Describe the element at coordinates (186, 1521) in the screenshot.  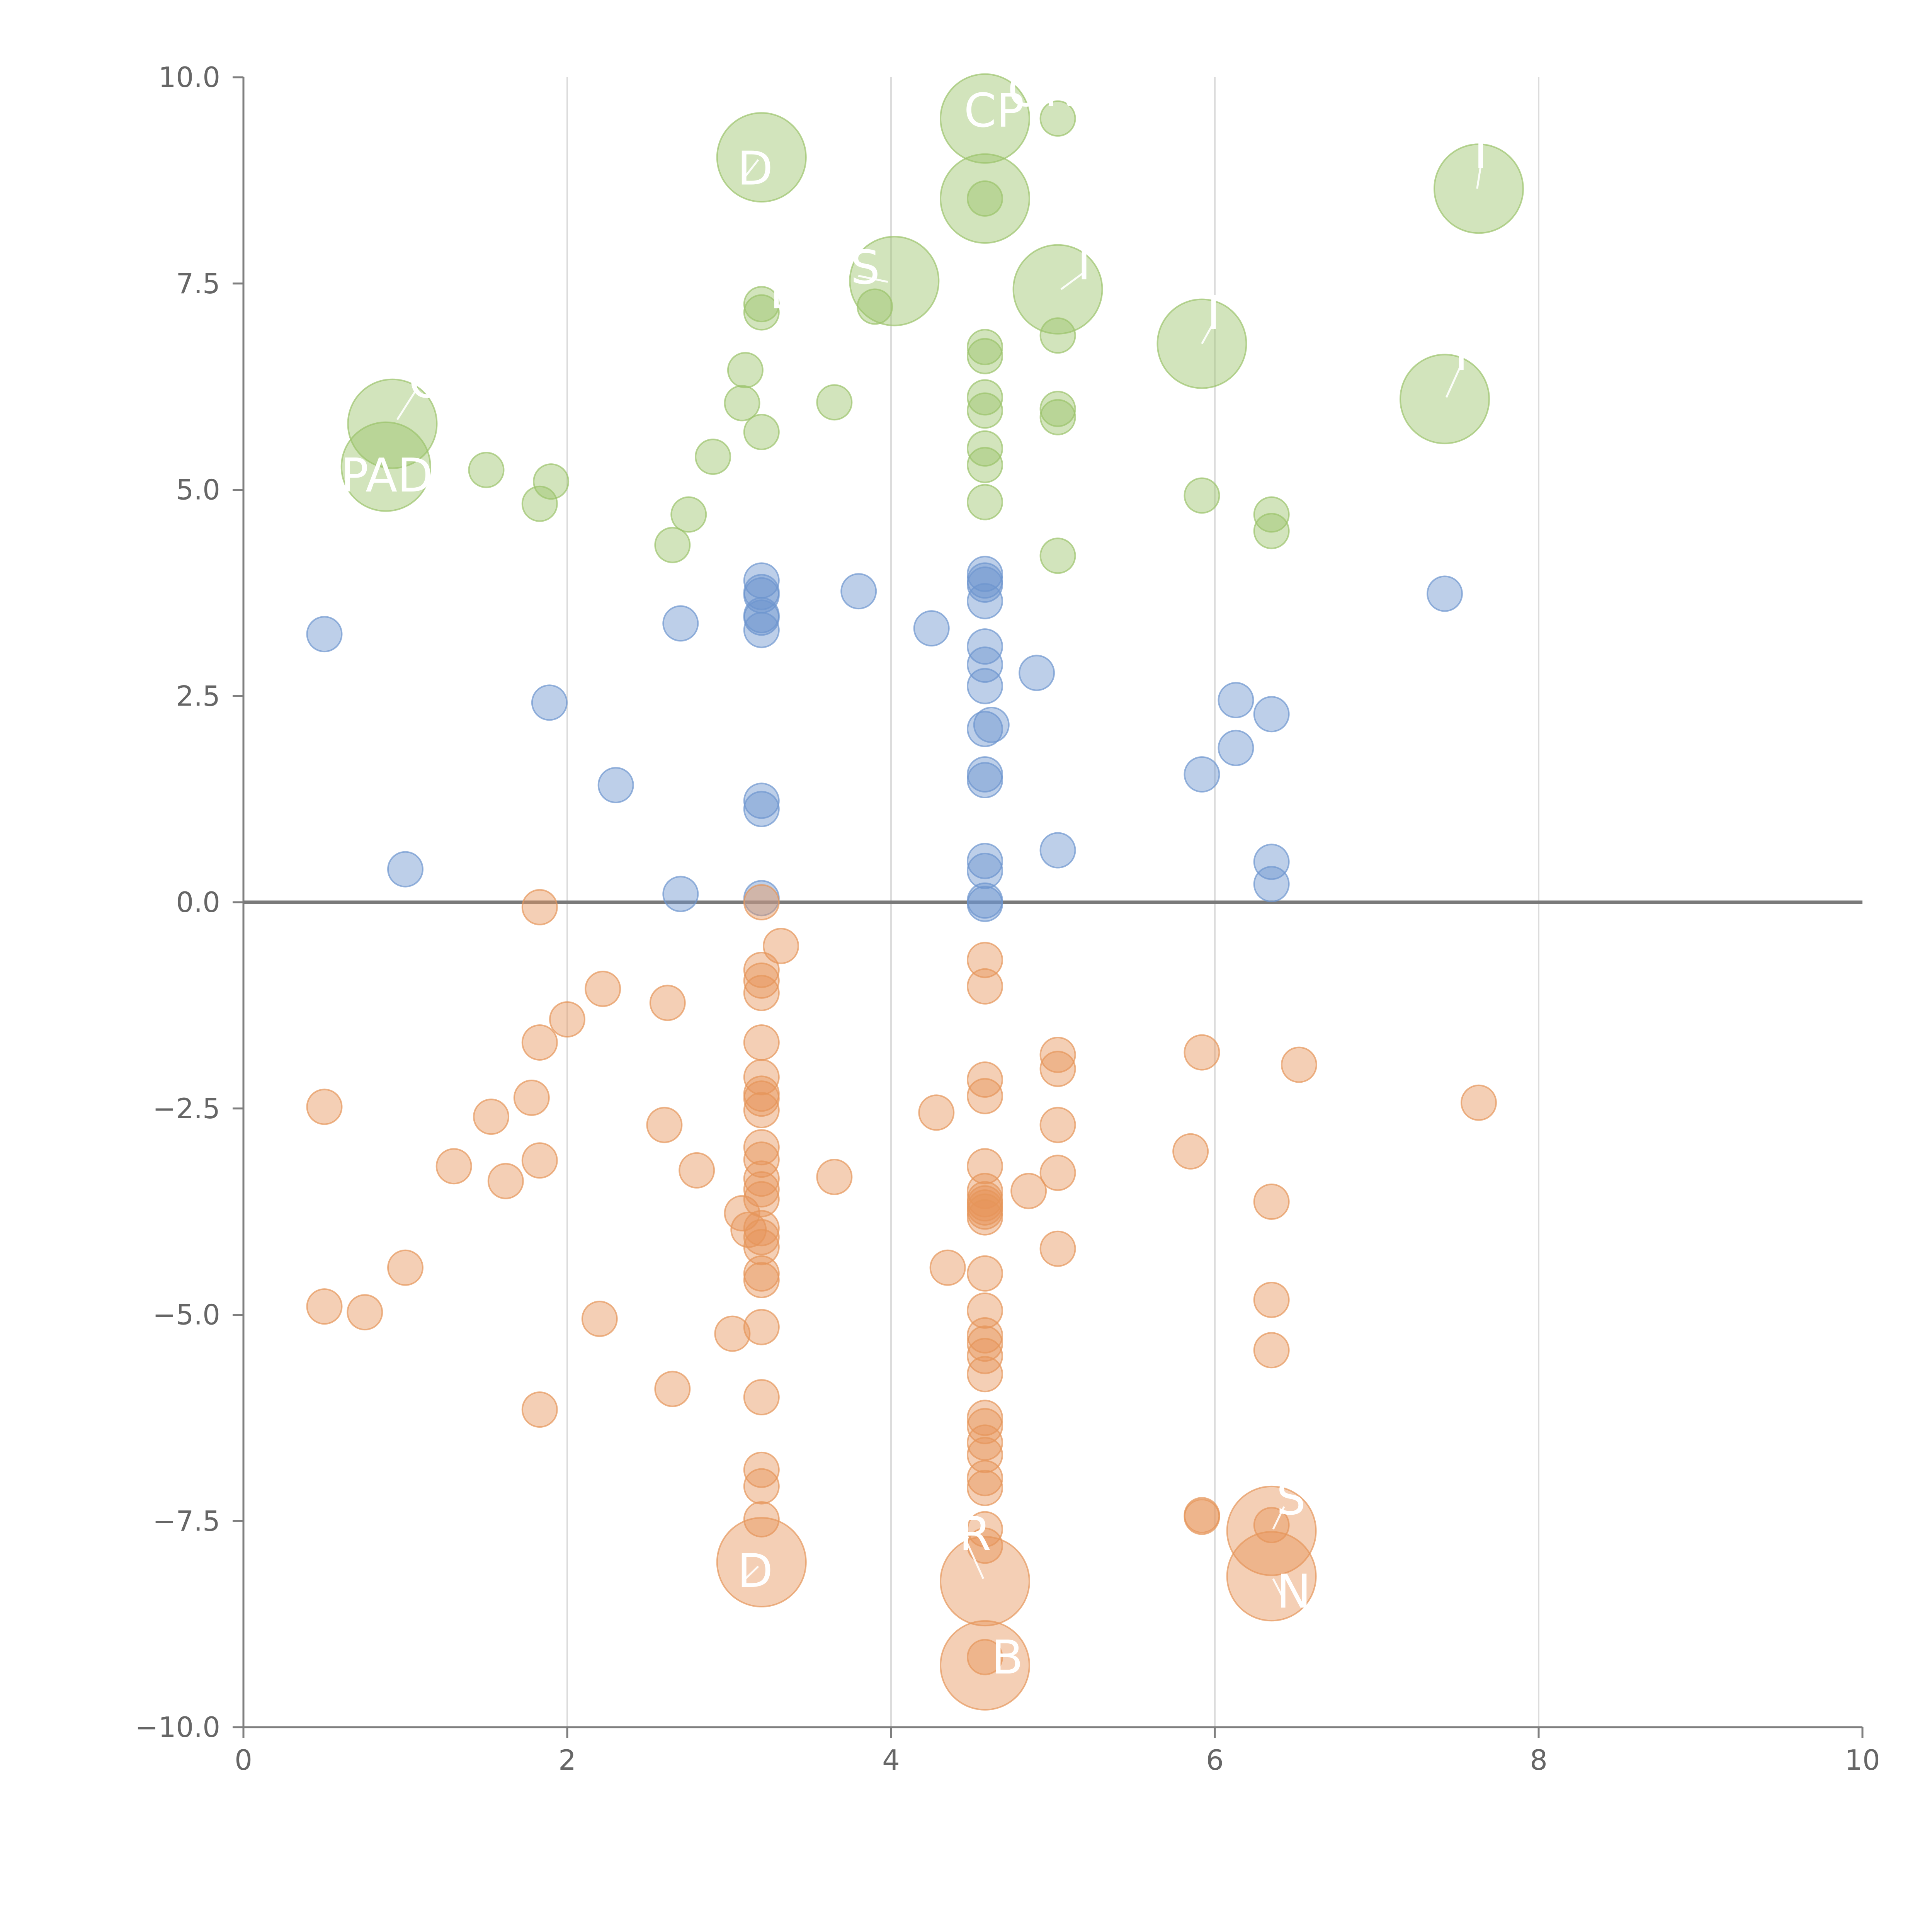
I see `y-tick-label: −7.5` at that location.